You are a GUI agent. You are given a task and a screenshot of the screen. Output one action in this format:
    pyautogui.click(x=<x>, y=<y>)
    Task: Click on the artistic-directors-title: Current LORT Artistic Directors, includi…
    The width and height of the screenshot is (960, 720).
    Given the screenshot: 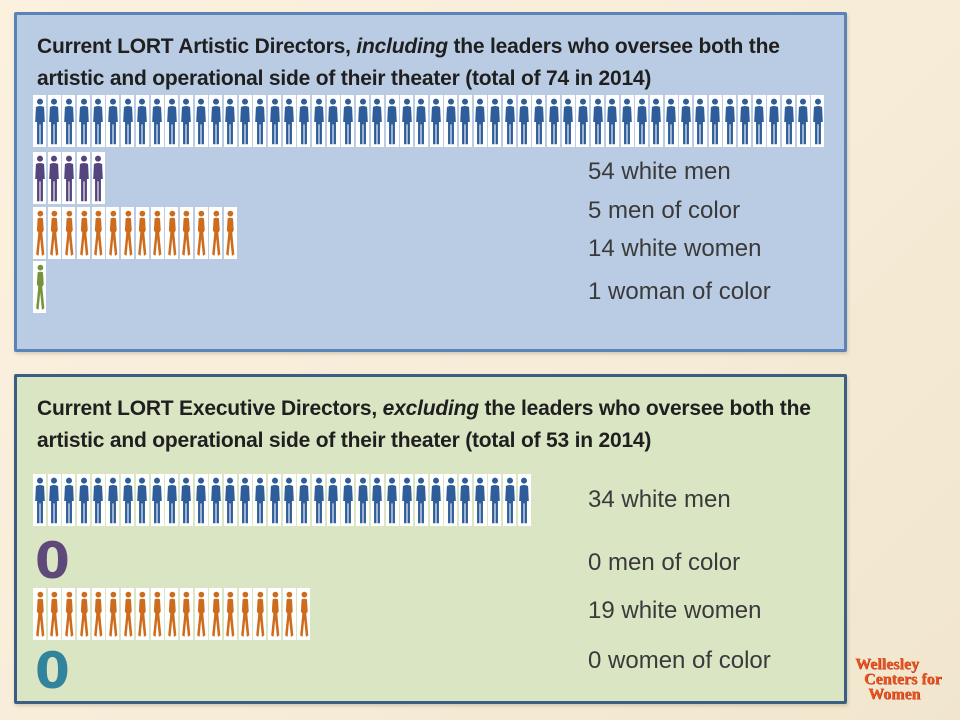 What is the action you would take?
    pyautogui.click(x=430, y=62)
    